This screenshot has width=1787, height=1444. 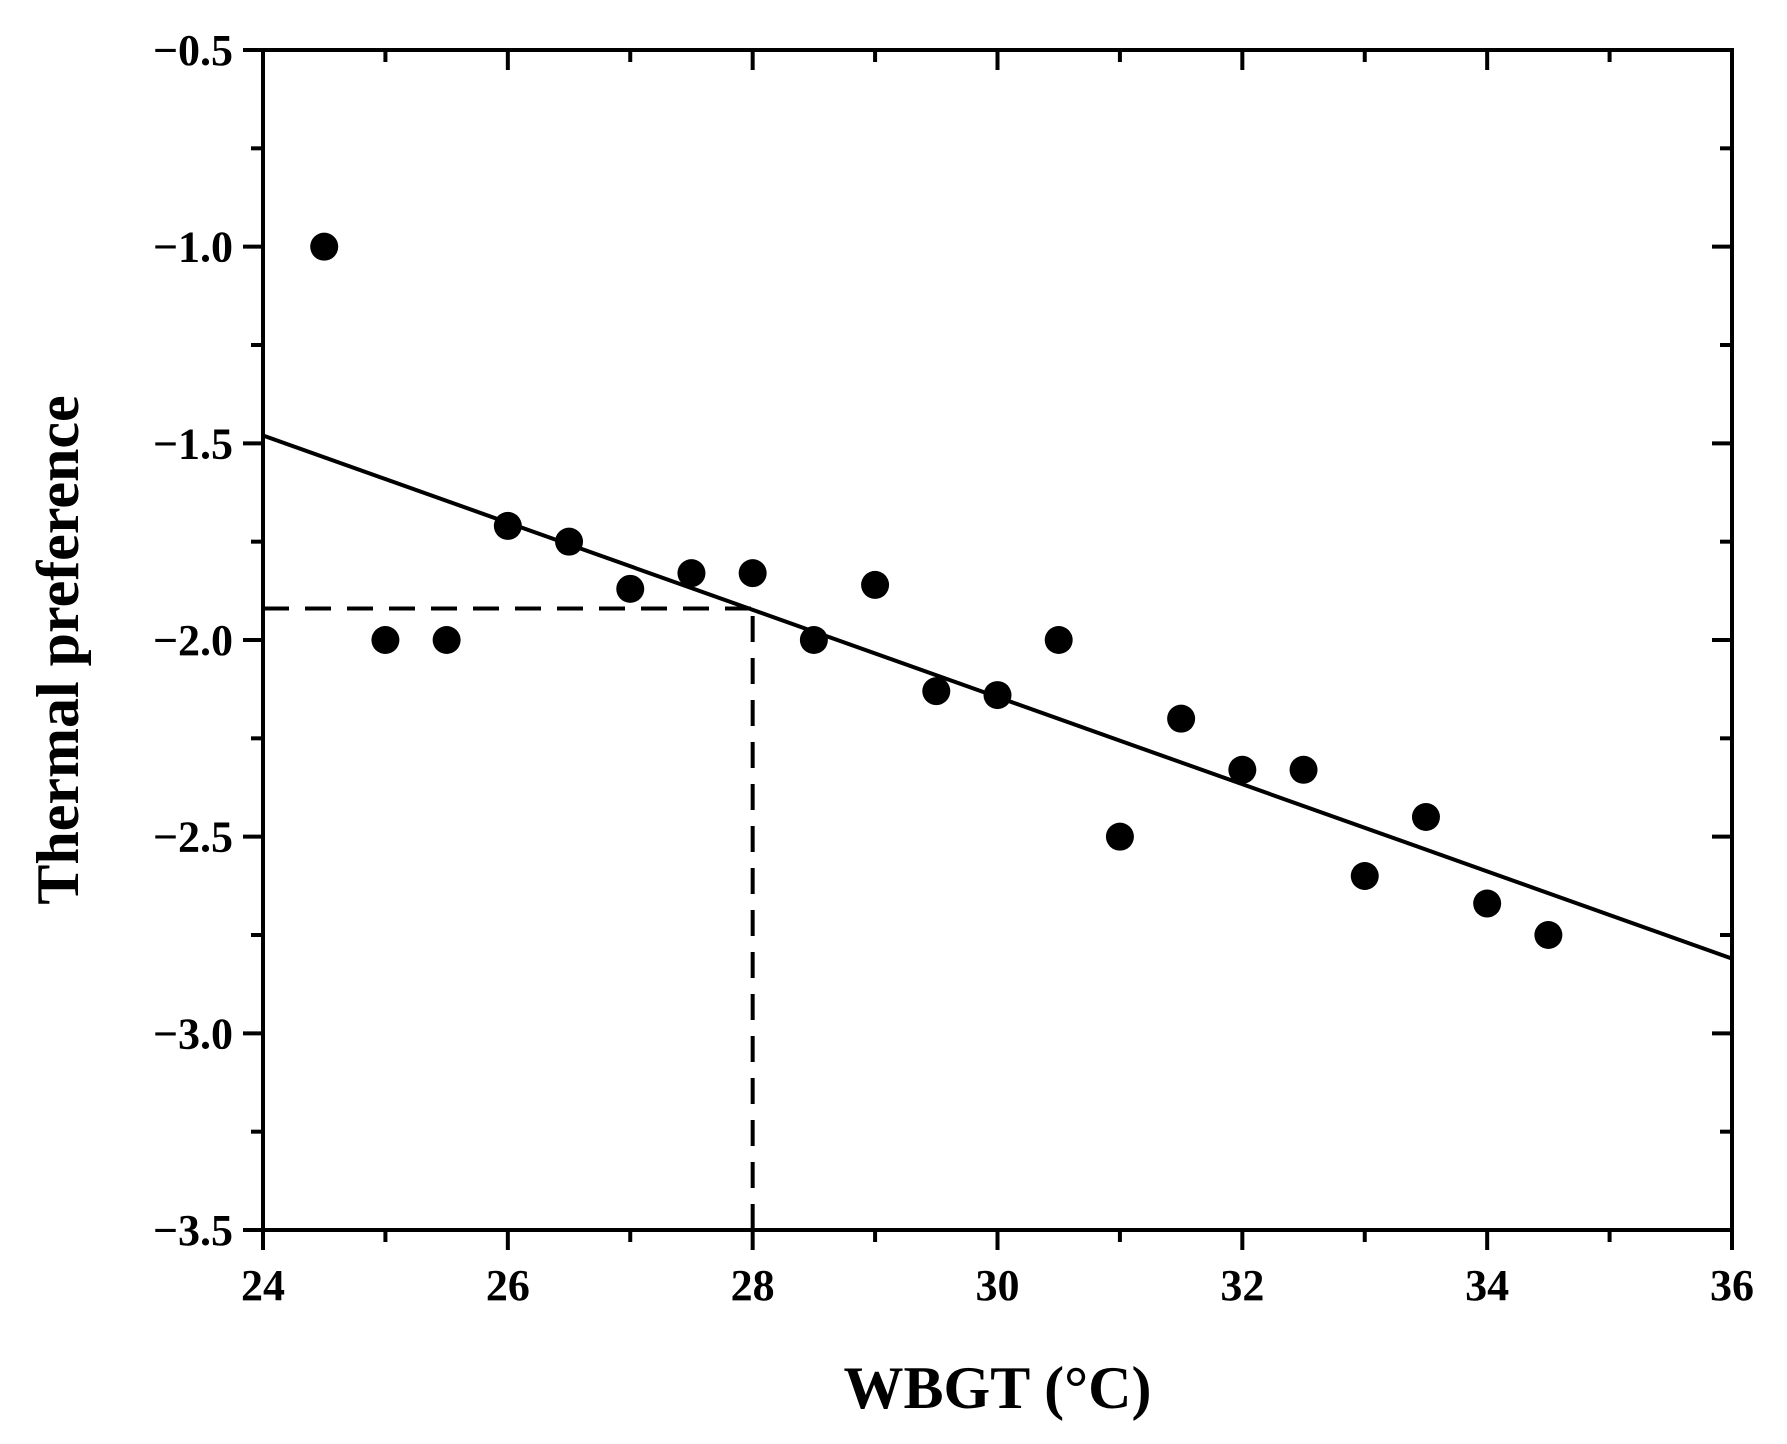 I want to click on y-tick-label: −0.5, so click(x=193, y=50).